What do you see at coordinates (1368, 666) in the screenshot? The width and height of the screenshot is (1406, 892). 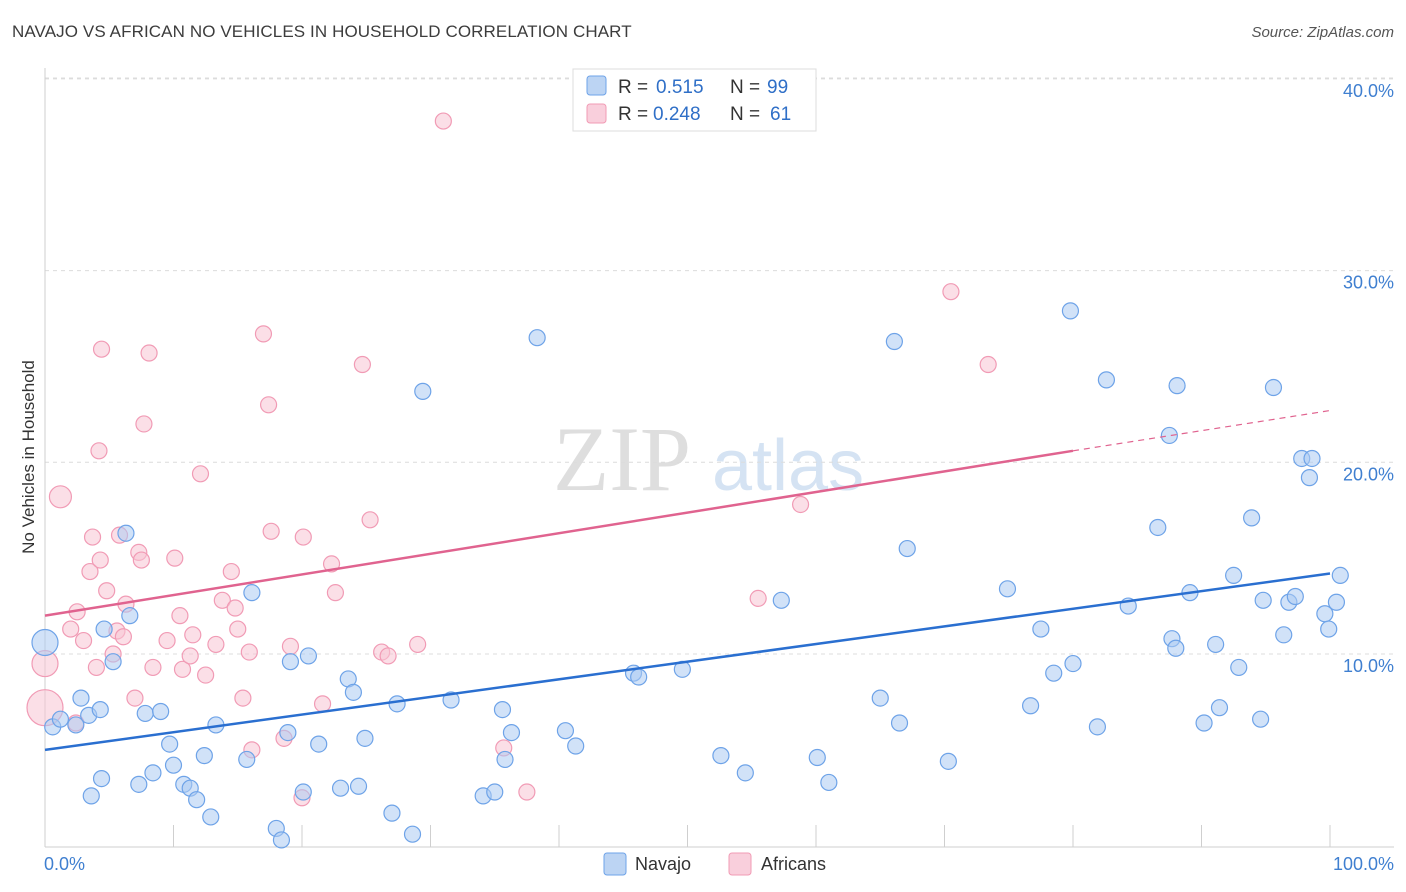 I see `y-tick-label-10: 10.0%` at bounding box center [1368, 666].